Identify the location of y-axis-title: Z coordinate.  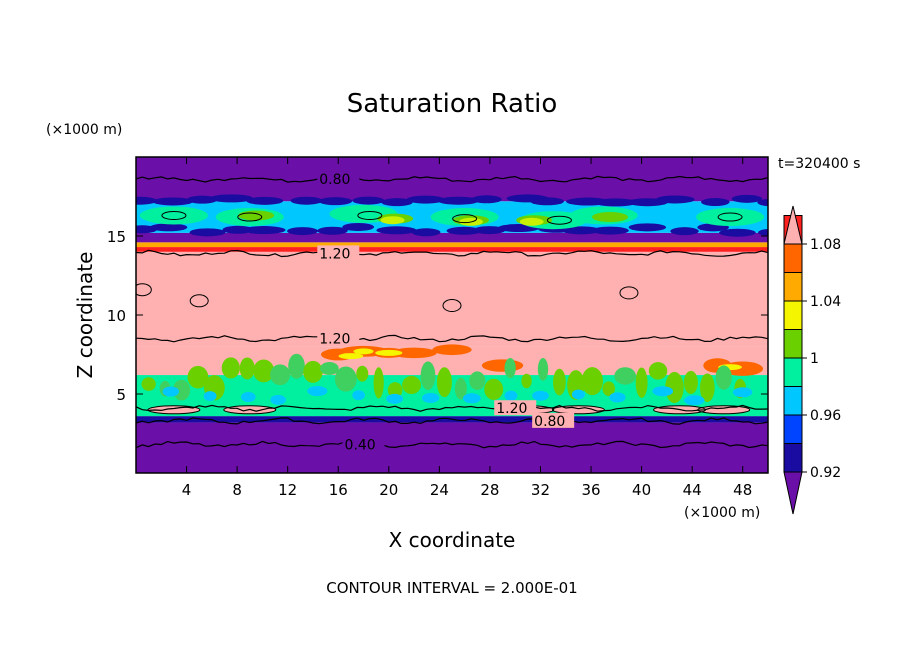
(85, 315).